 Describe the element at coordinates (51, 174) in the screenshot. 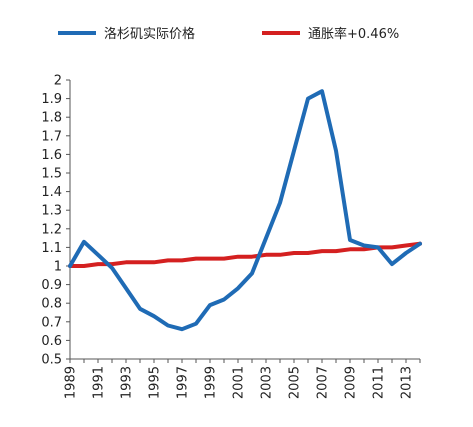

I see `y-tick-label: 1.5` at that location.